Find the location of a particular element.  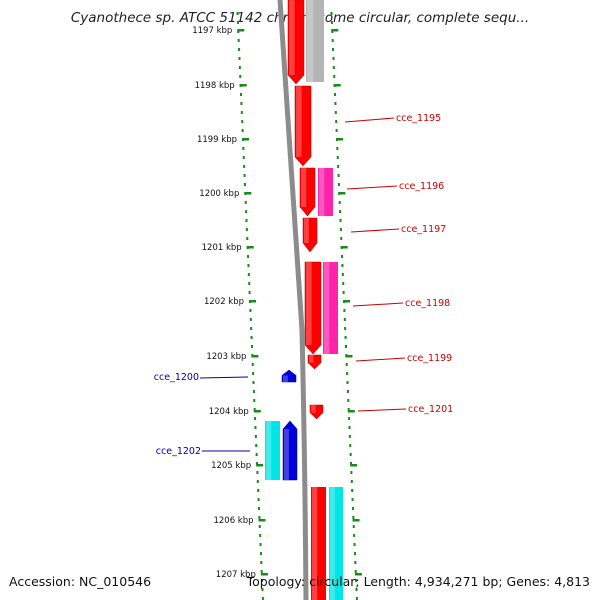

cyan-gene-block is located at coordinates (336, 543).